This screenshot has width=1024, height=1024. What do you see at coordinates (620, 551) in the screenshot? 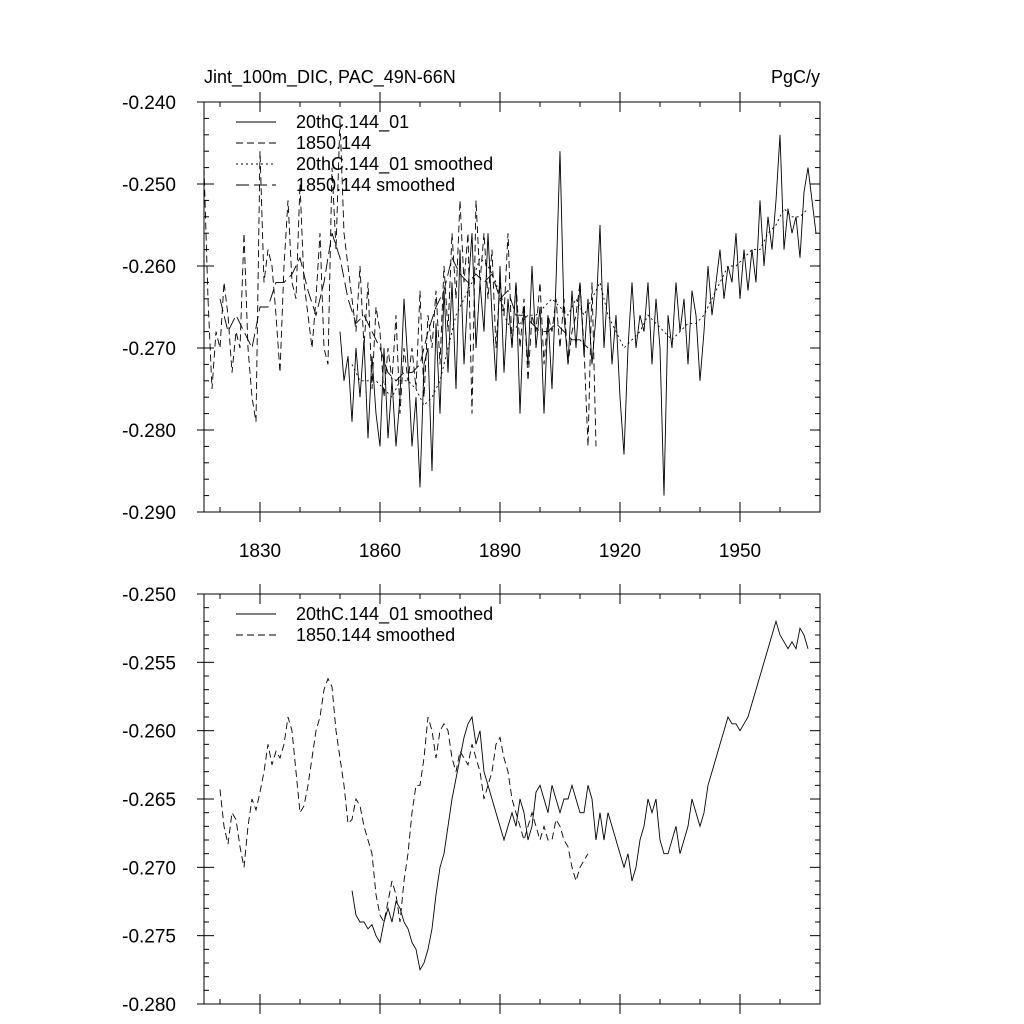
I see `x-tick-label: 1920` at bounding box center [620, 551].